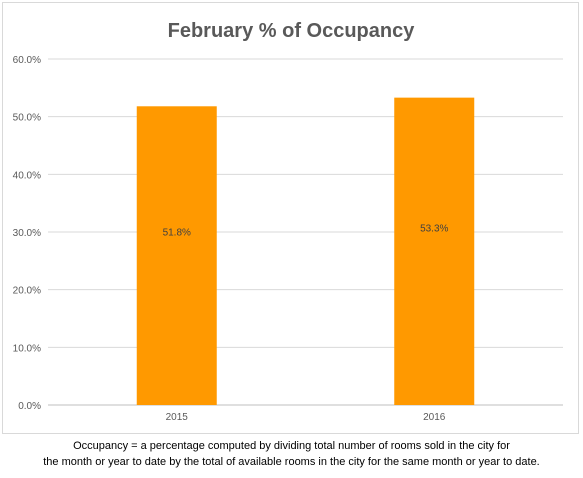 The width and height of the screenshot is (583, 478). Describe the element at coordinates (292, 31) in the screenshot. I see `chart-title: February % of Occupancy` at that location.